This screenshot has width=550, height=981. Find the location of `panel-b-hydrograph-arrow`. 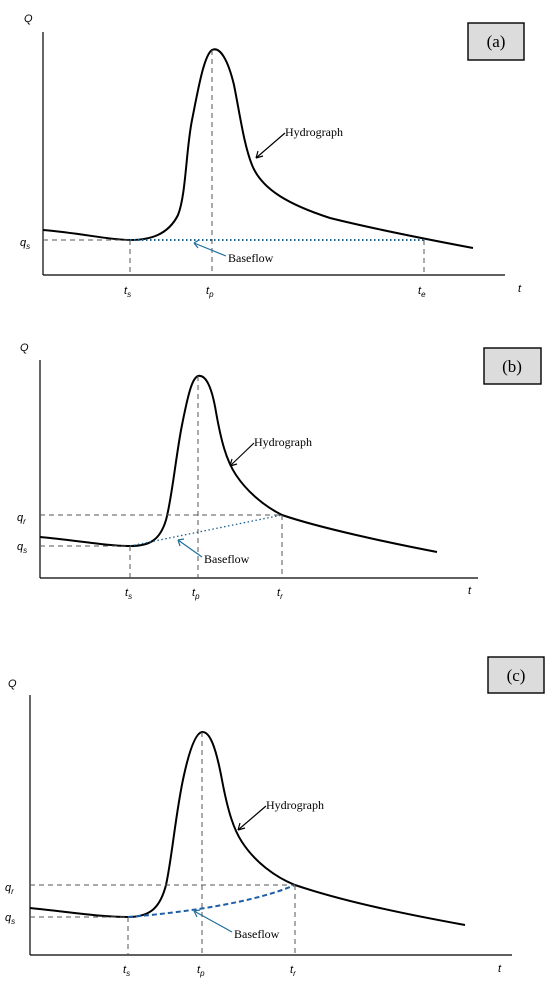

panel-b-hydrograph-arrow is located at coordinates (242, 454).